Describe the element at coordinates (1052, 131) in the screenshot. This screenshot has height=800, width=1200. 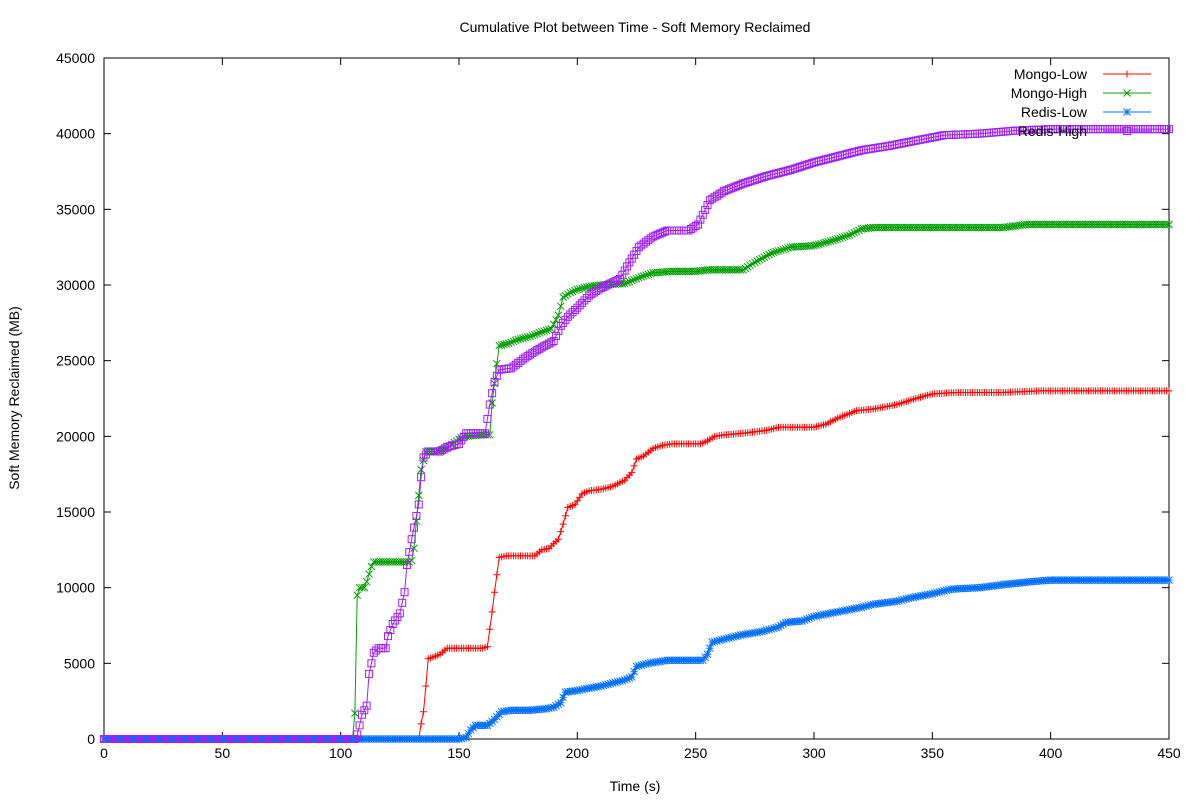
I see `legend-label: Redis-High` at that location.